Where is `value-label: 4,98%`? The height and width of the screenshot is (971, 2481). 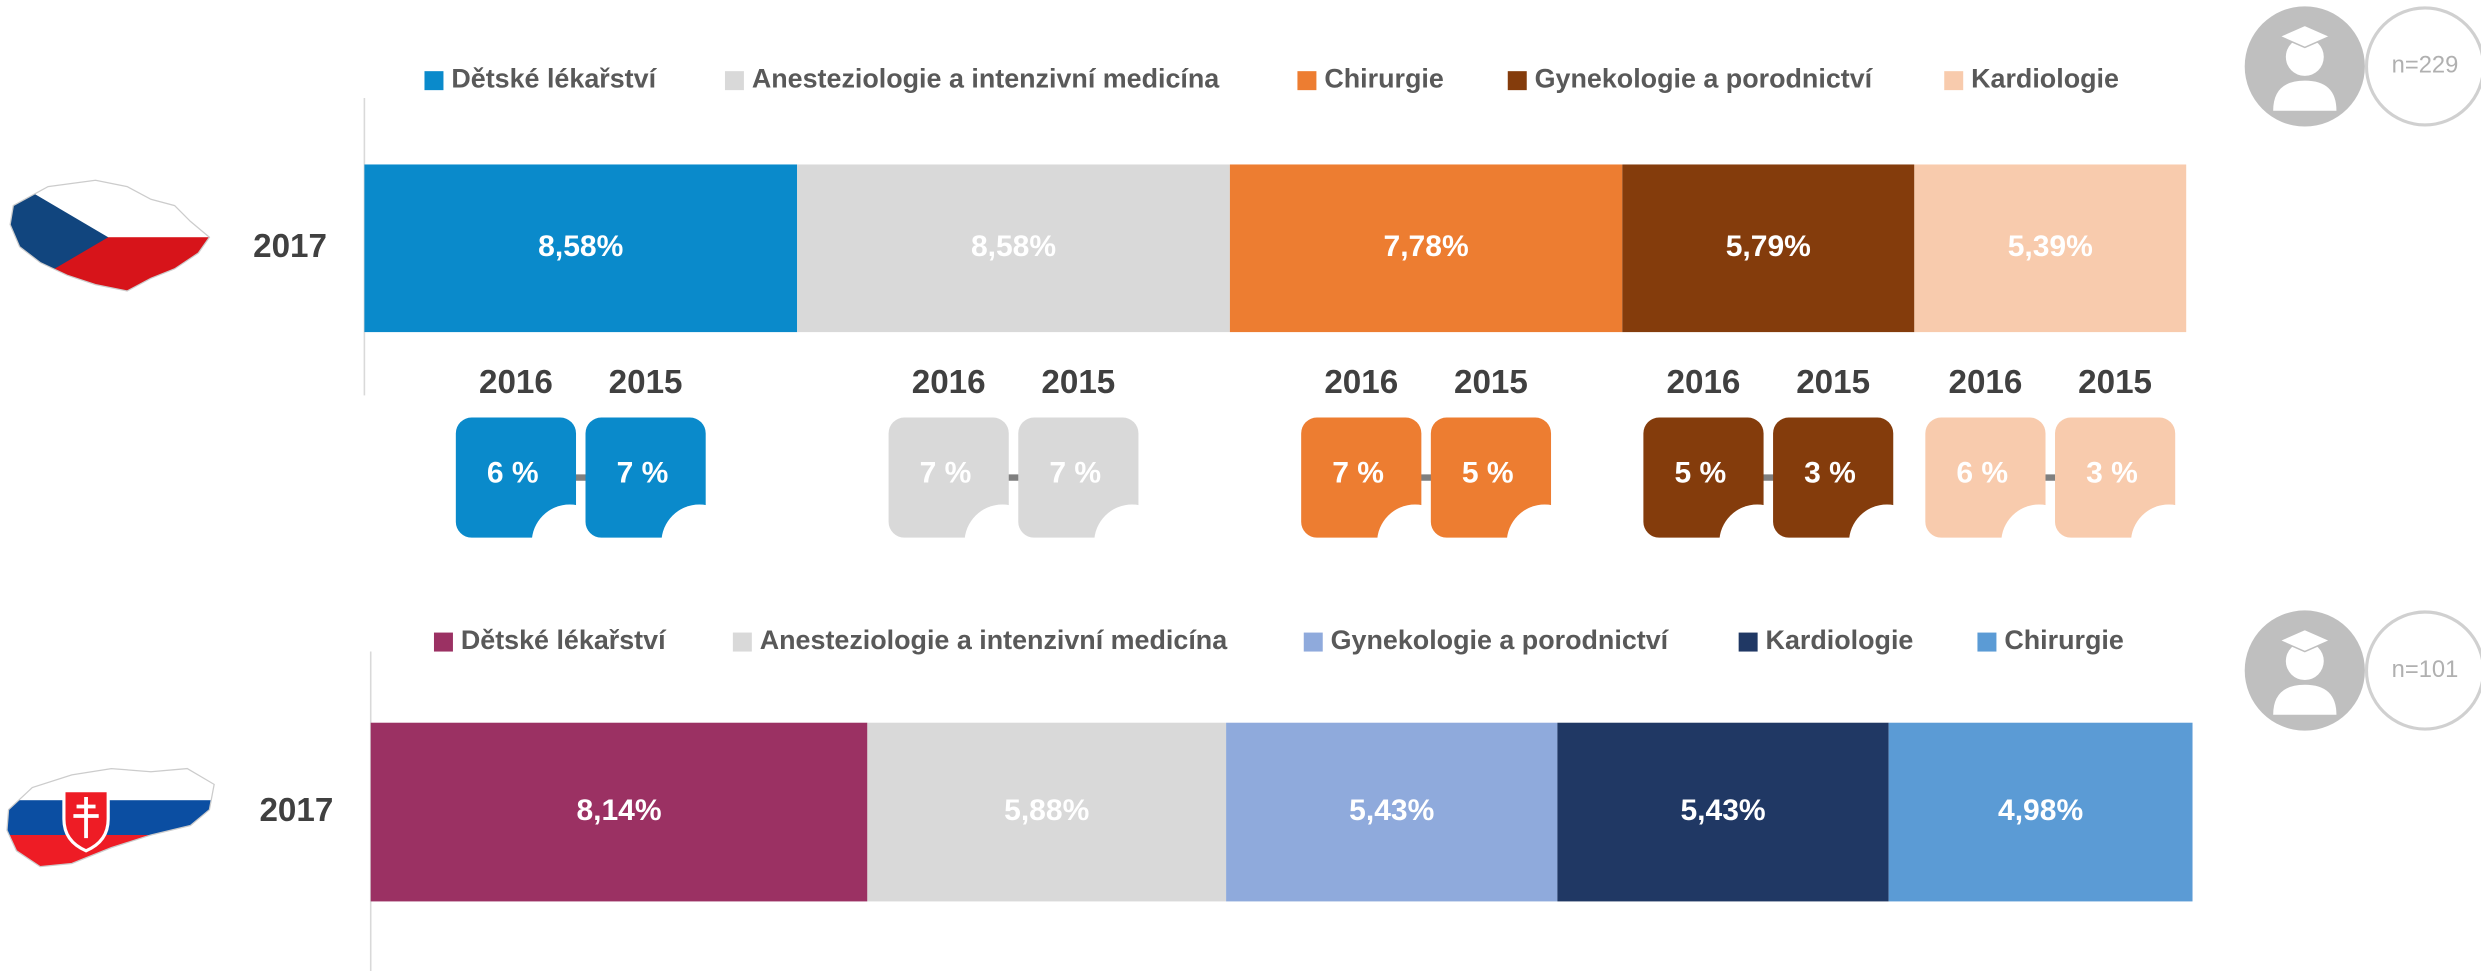 value-label: 4,98% is located at coordinates (2040, 810).